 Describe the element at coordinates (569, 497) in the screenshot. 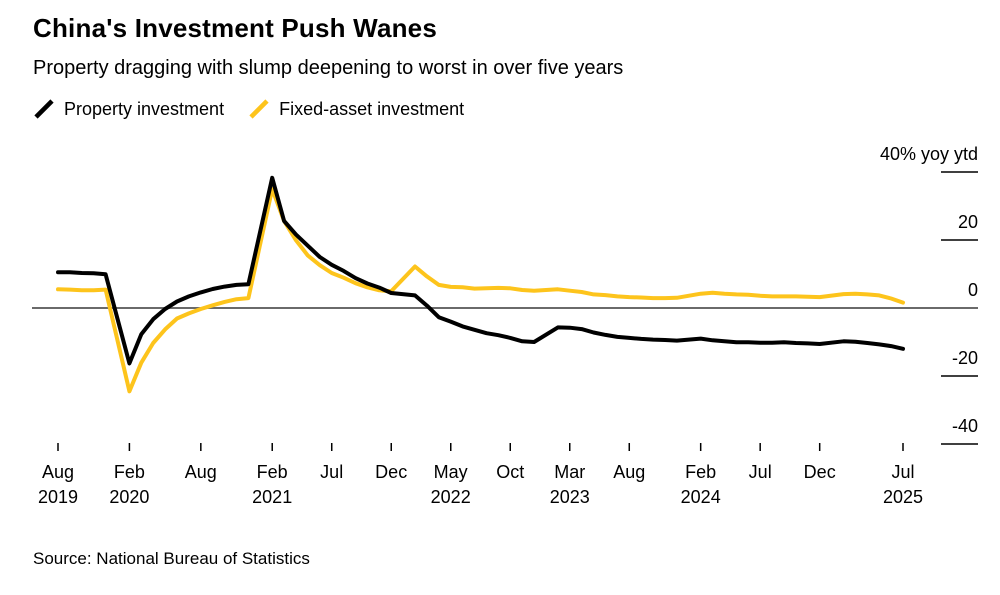

I see `x-axis-label-year: 2023` at that location.